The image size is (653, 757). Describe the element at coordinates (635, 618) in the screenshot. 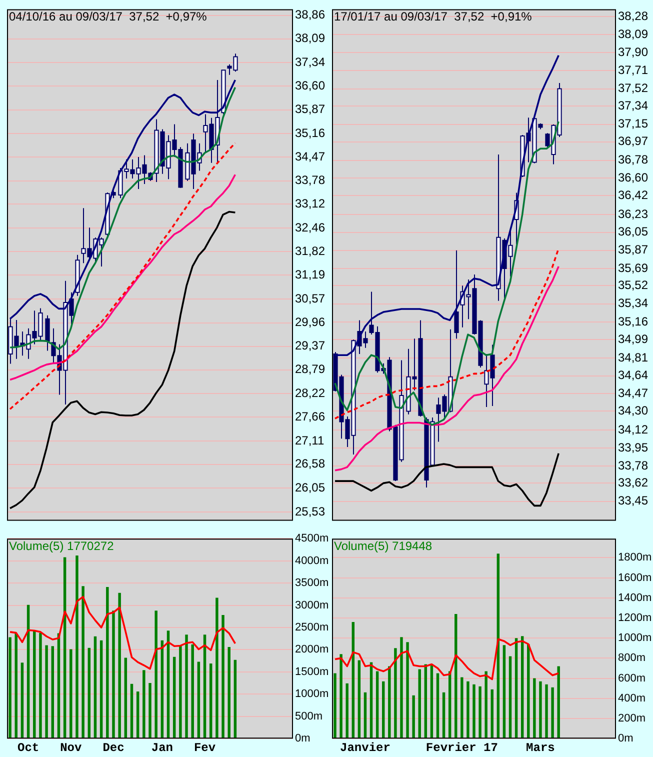

I see `y-tick-label: 1200m` at that location.